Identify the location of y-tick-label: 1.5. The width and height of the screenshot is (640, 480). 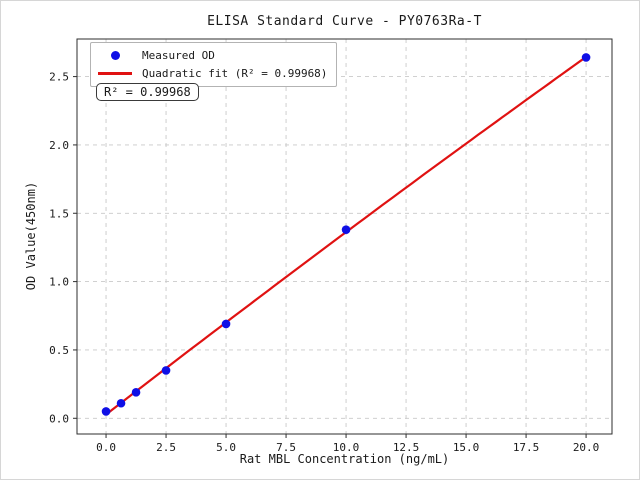
(59, 213).